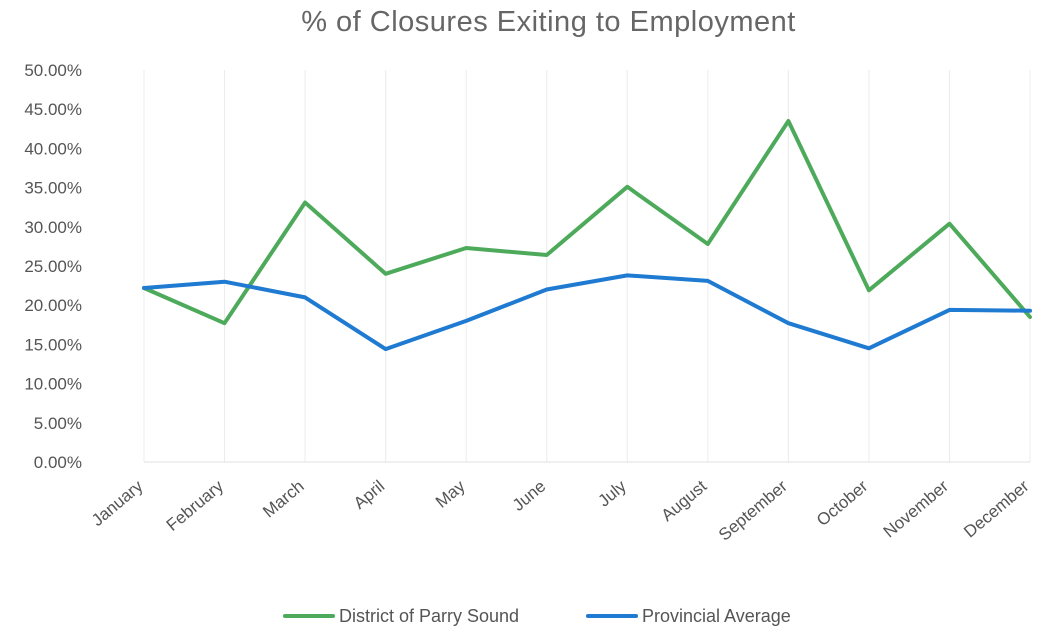  What do you see at coordinates (548, 22) in the screenshot?
I see `chart-title: % of Closures Exiting to Employment` at bounding box center [548, 22].